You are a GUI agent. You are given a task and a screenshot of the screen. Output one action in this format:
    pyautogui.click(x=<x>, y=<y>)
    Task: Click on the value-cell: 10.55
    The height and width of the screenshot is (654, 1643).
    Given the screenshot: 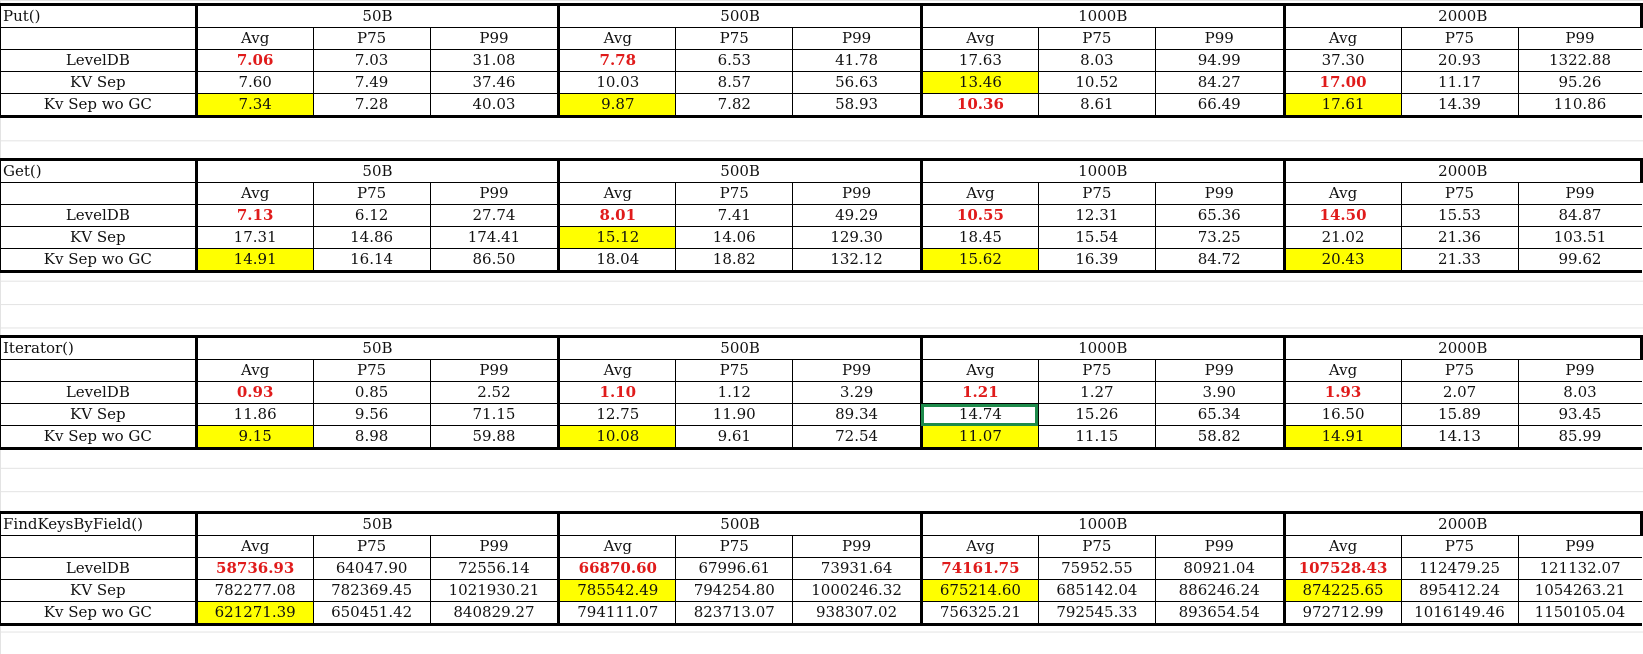 What is the action you would take?
    pyautogui.click(x=979, y=215)
    